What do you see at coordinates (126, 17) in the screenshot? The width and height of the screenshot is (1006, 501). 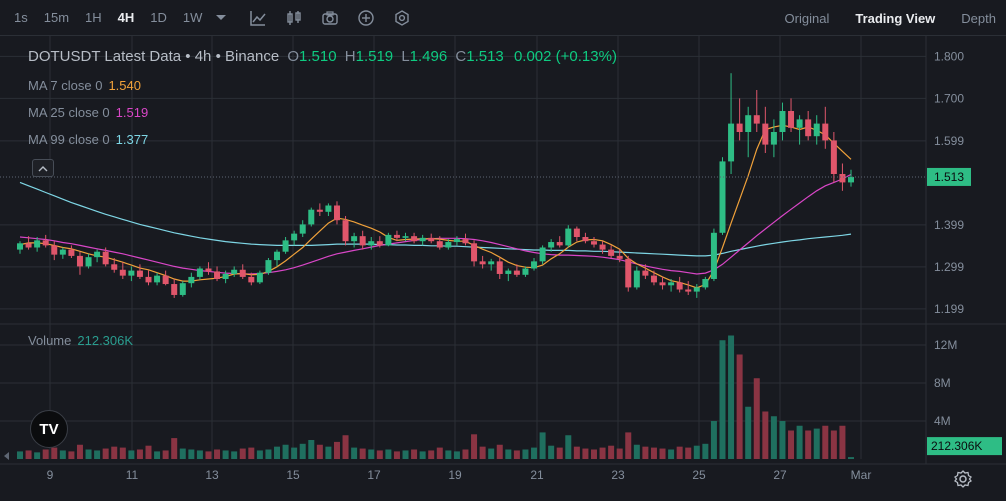 I see `interval-4h: 4H` at bounding box center [126, 17].